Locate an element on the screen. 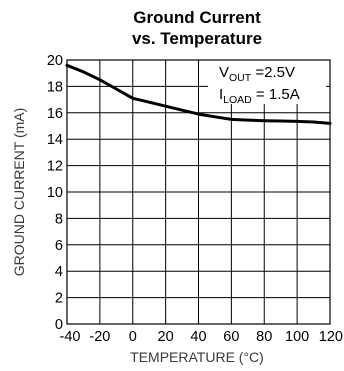 This screenshot has height=371, width=344. x-tick-labels: -40 -20 0 20 40 60 80 100 120 is located at coordinates (201, 337).